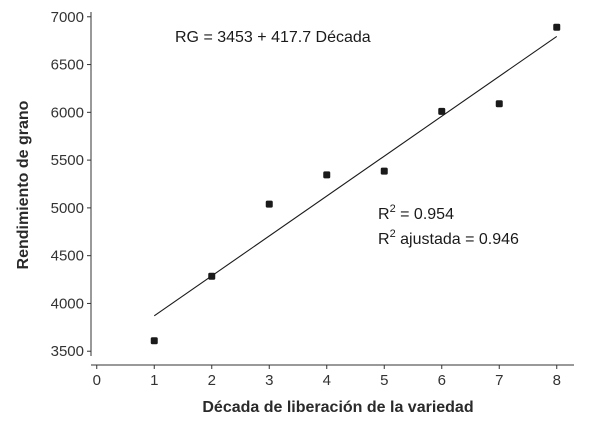 The height and width of the screenshot is (424, 597). What do you see at coordinates (67, 17) in the screenshot?
I see `y-tick-label: 7000` at bounding box center [67, 17].